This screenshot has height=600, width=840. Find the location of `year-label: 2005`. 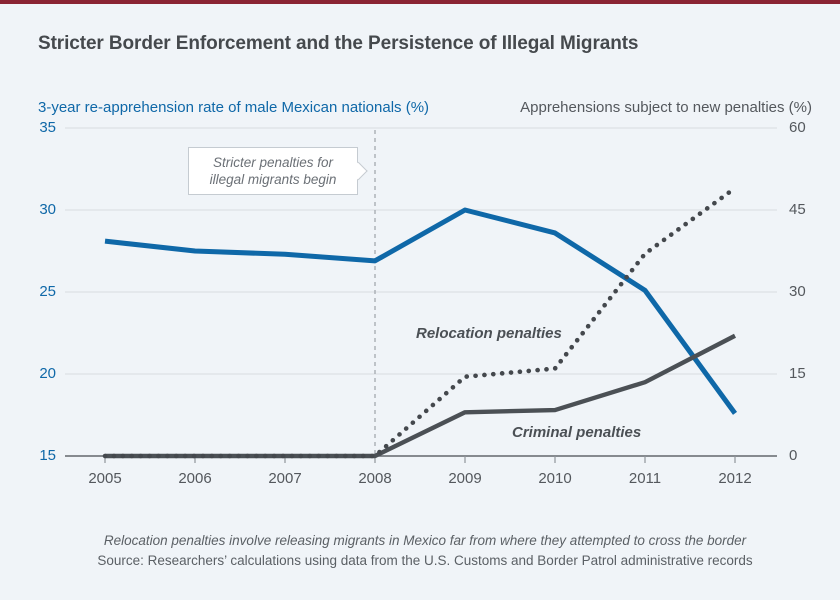

year-label: 2005 is located at coordinates (105, 478).